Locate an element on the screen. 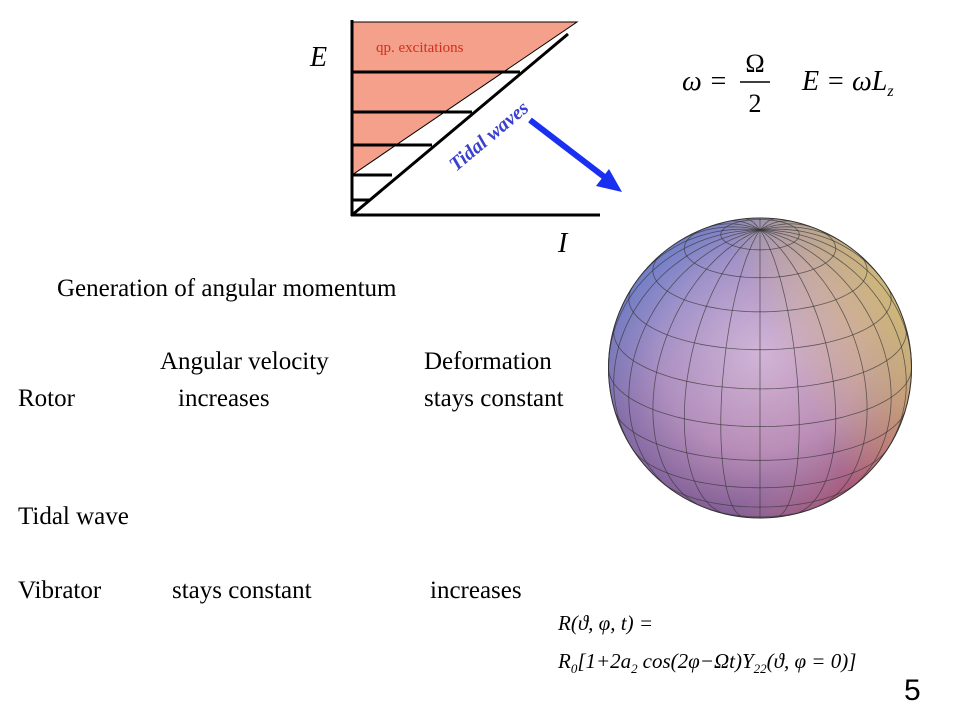 The height and width of the screenshot is (720, 960). levels is located at coordinates (436, 136).